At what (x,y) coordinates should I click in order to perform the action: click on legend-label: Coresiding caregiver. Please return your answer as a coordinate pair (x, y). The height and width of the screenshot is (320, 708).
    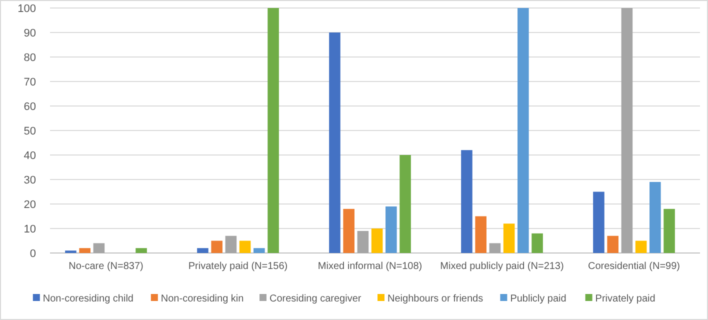
    Looking at the image, I should click on (316, 299).